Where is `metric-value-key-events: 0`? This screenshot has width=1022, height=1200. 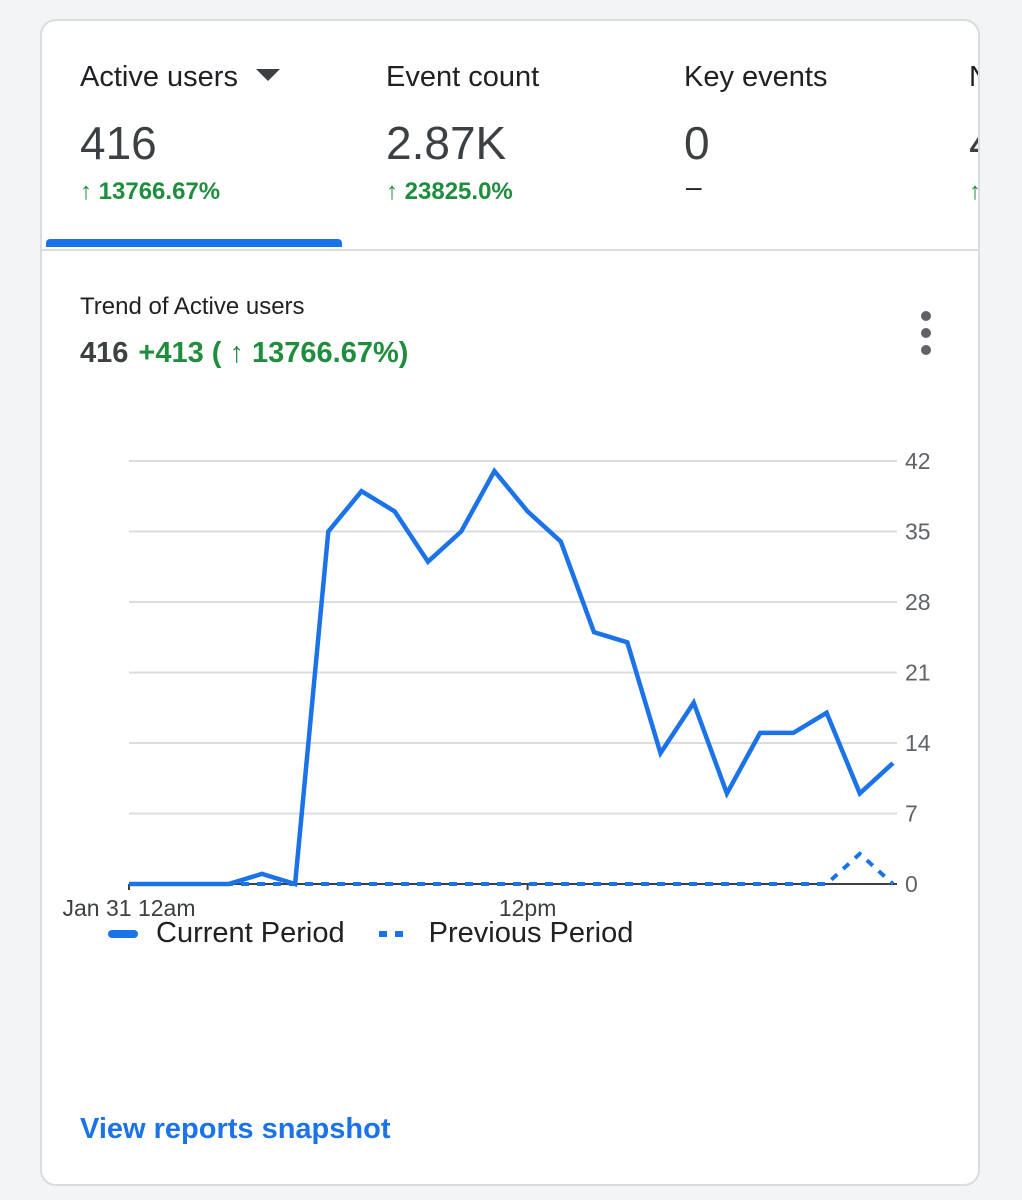
metric-value-key-events: 0 is located at coordinates (697, 143).